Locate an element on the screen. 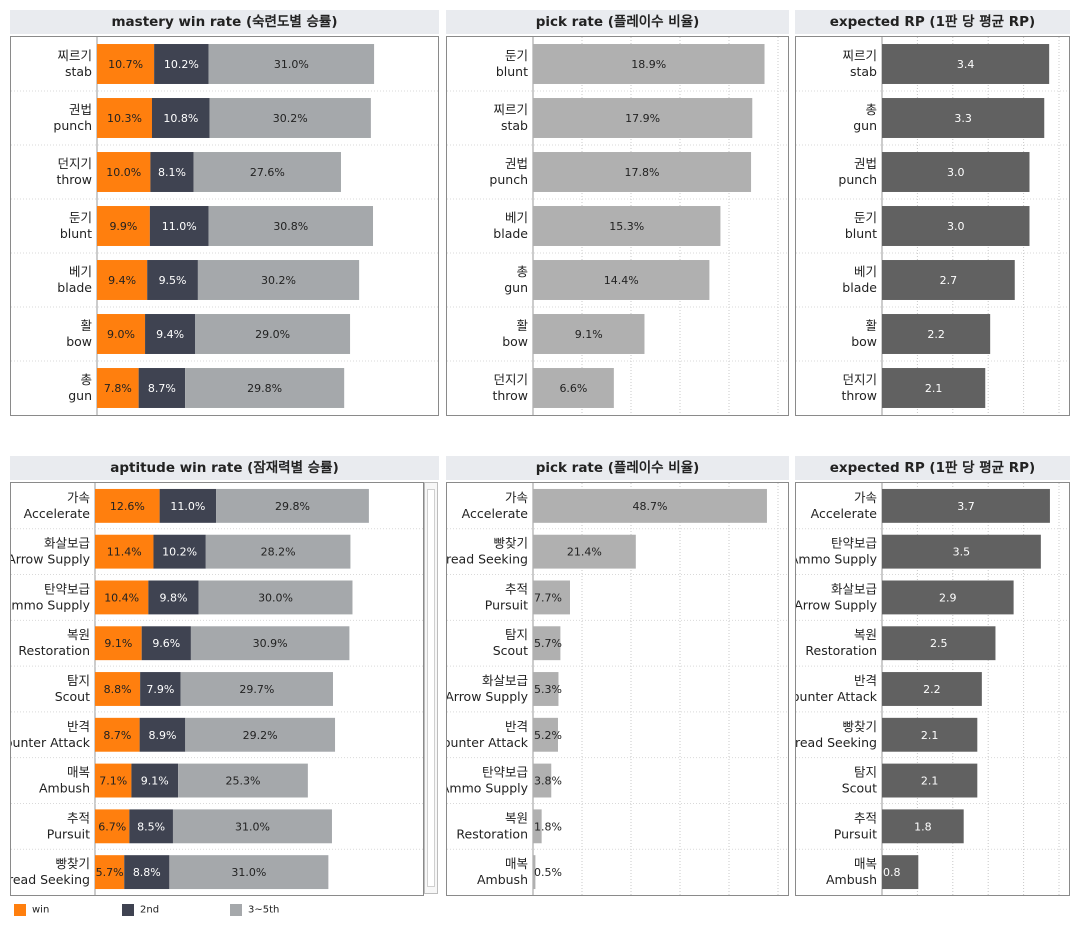 This screenshot has width=1080, height=936. data-label: 27.6% is located at coordinates (267, 172).